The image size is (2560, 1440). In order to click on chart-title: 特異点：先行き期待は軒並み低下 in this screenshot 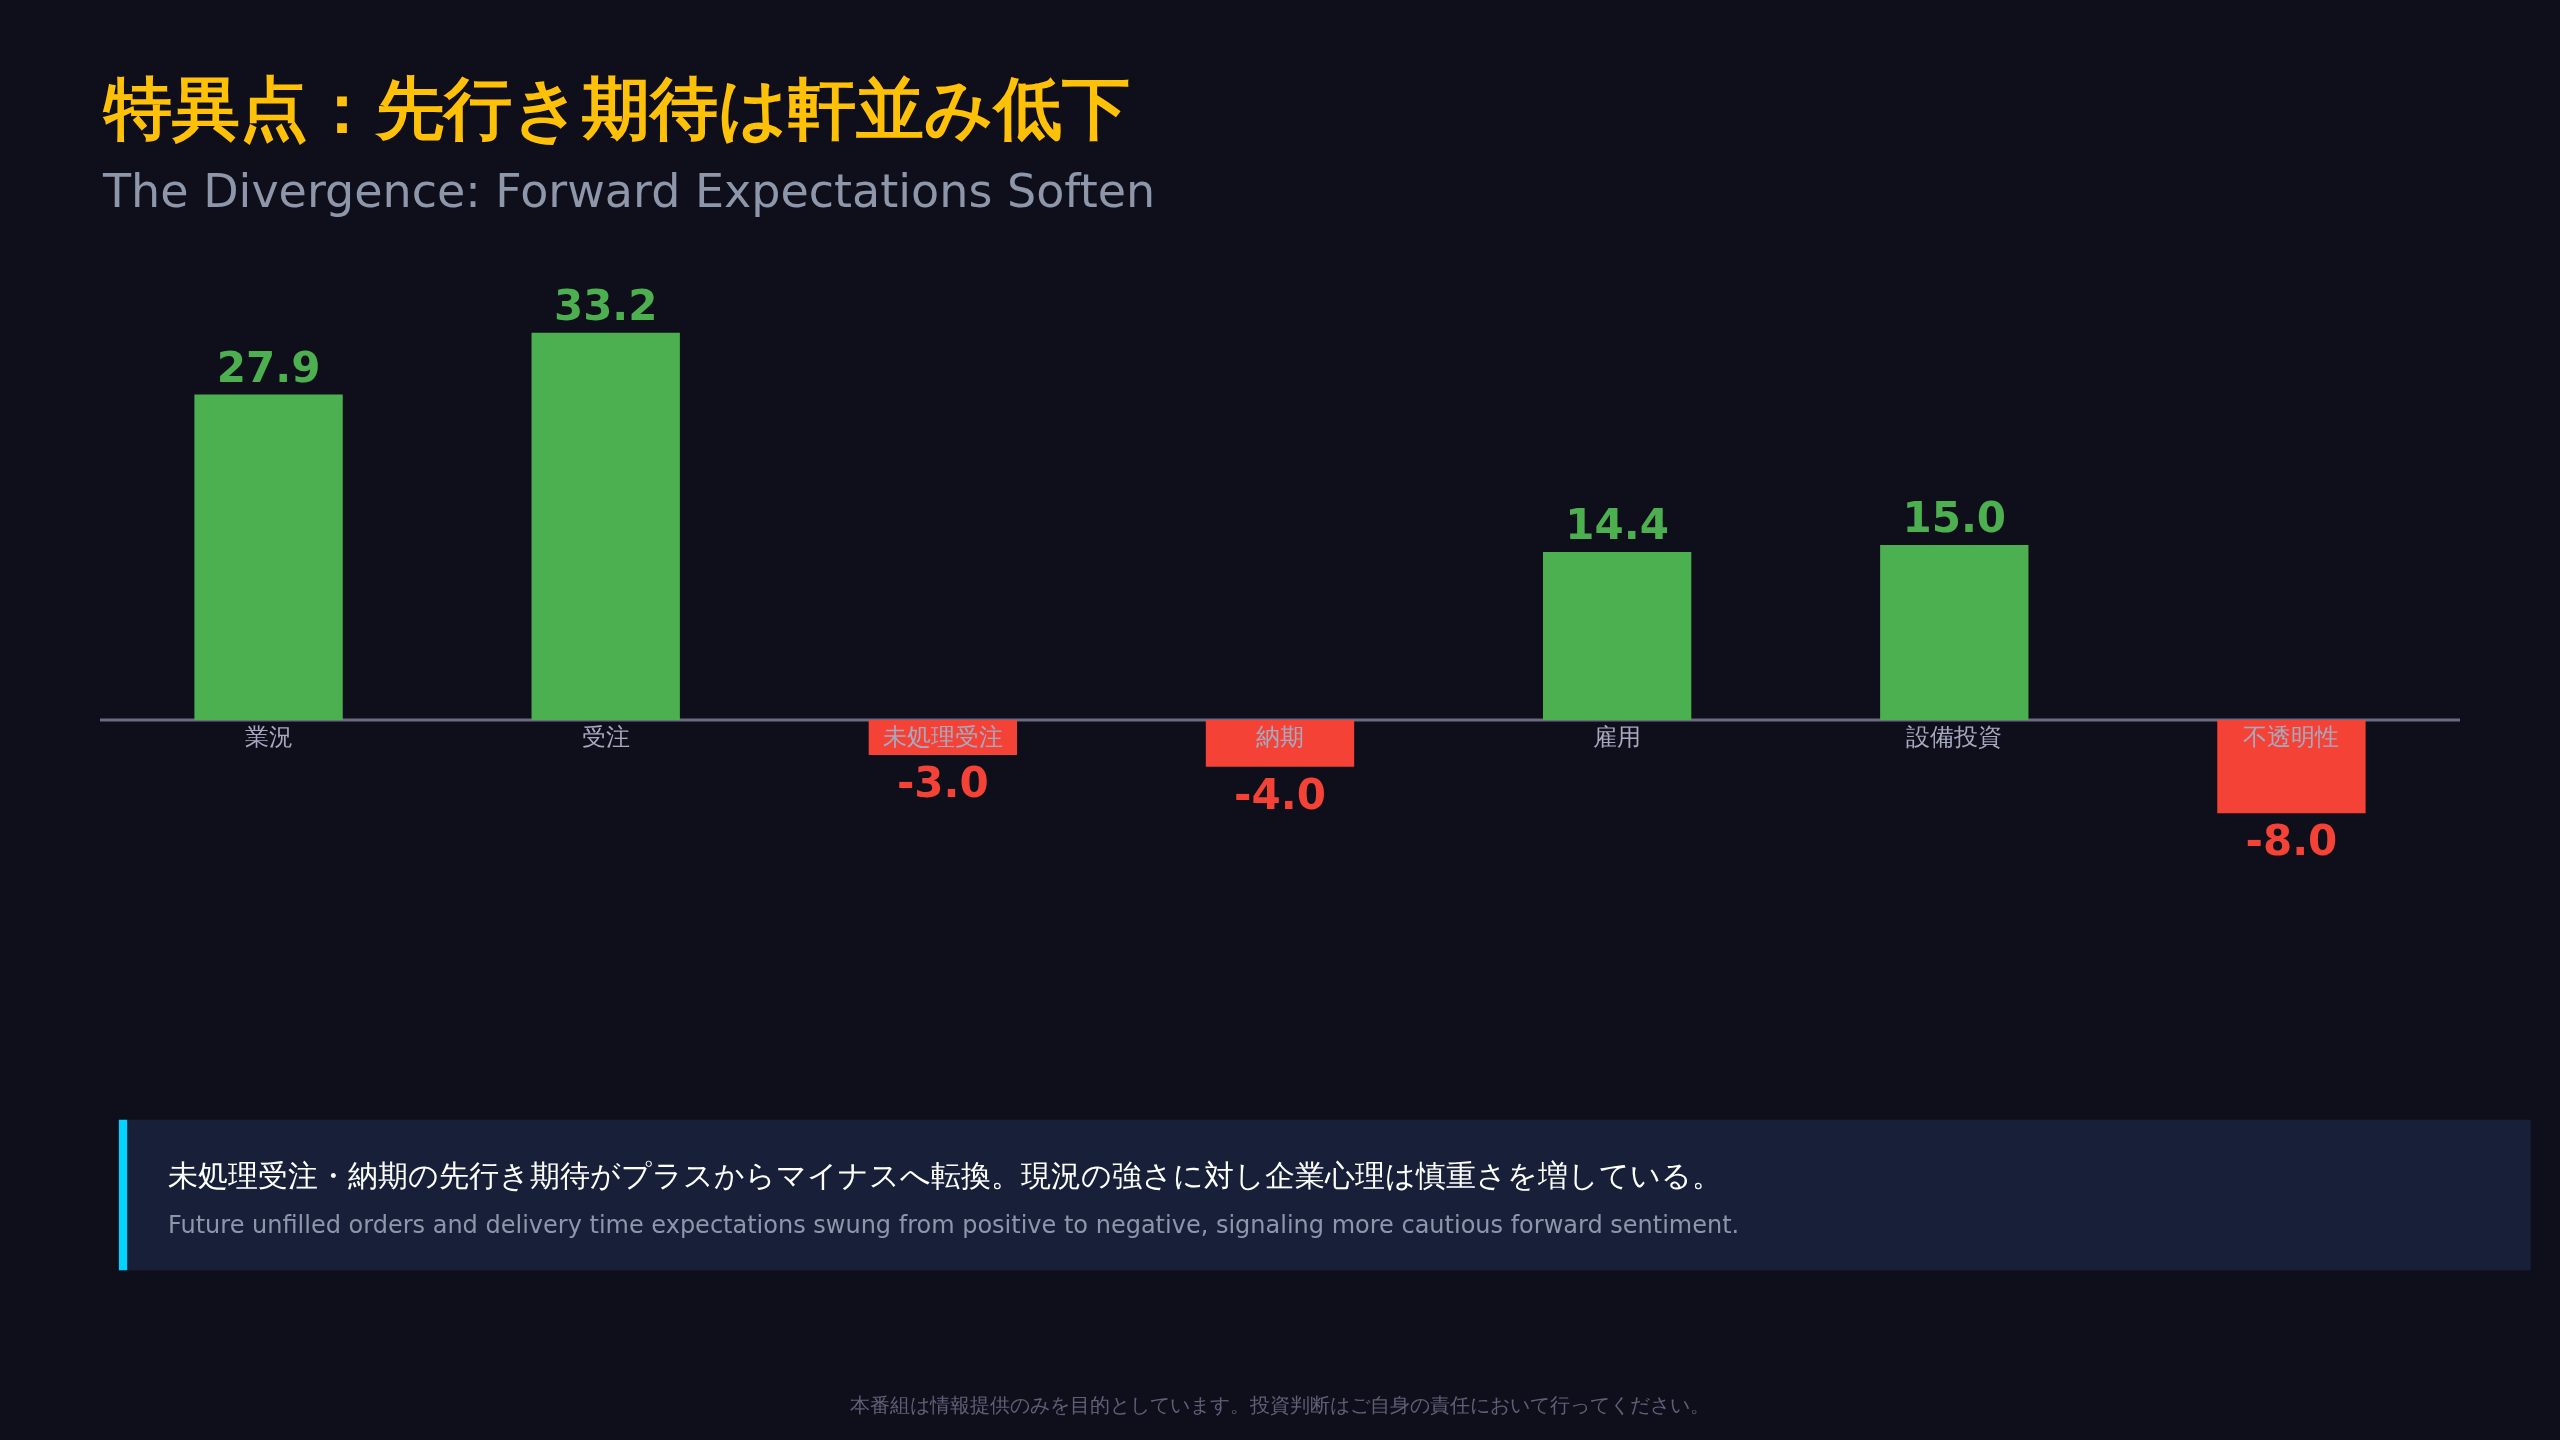, I will do `click(616, 108)`.